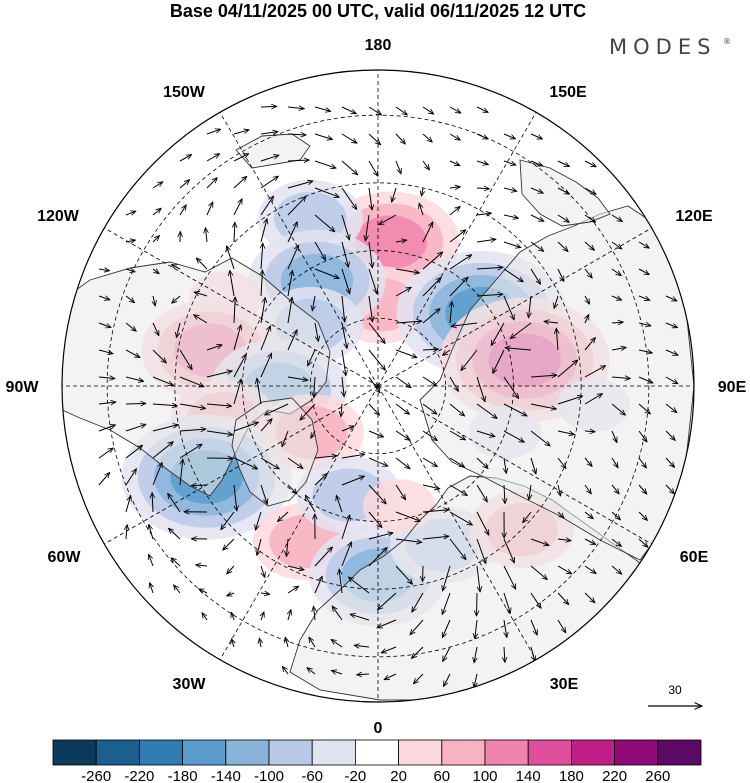 The width and height of the screenshot is (750, 783). I want to click on lon-label-90e: 90E, so click(732, 387).